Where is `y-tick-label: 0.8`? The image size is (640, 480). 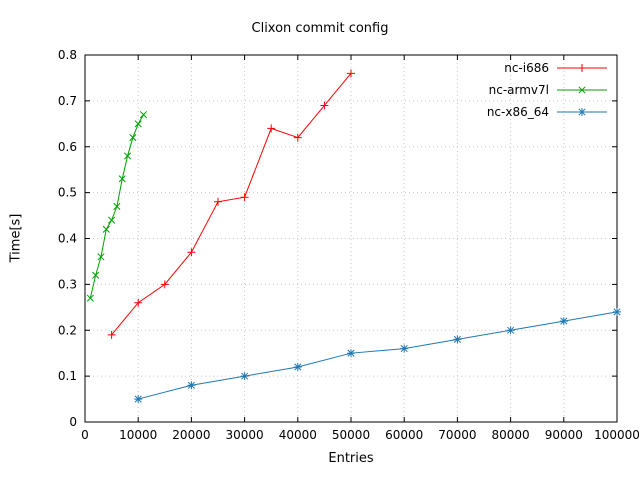 y-tick-label: 0.8 is located at coordinates (67, 55).